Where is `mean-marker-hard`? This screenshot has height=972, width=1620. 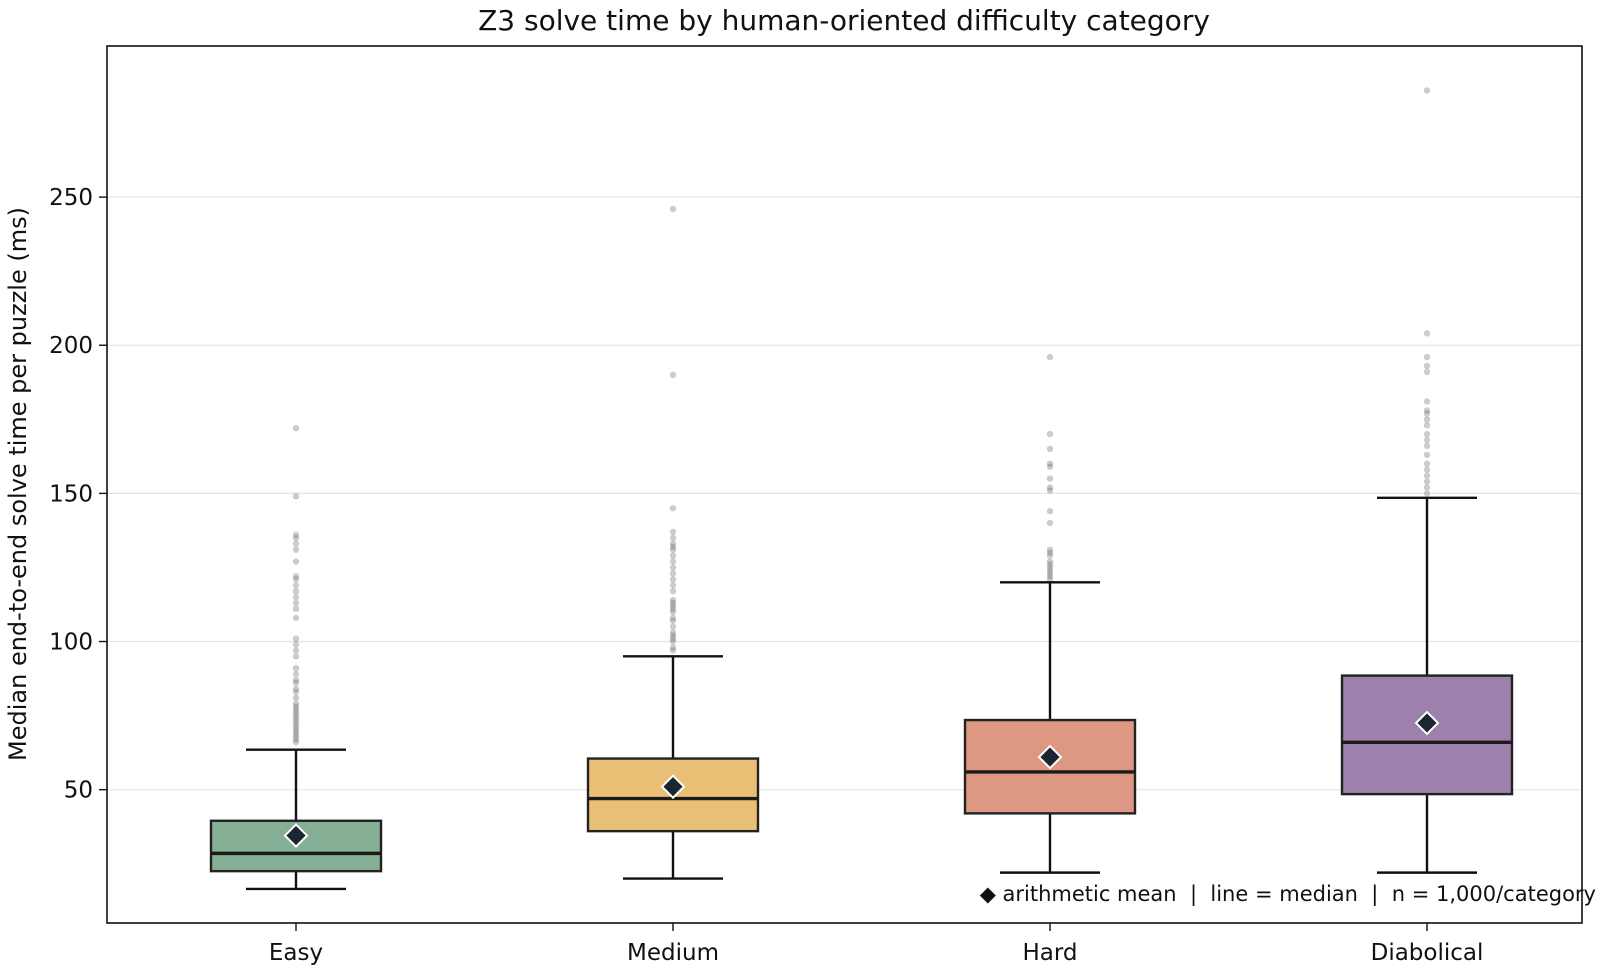 mean-marker-hard is located at coordinates (1050, 757).